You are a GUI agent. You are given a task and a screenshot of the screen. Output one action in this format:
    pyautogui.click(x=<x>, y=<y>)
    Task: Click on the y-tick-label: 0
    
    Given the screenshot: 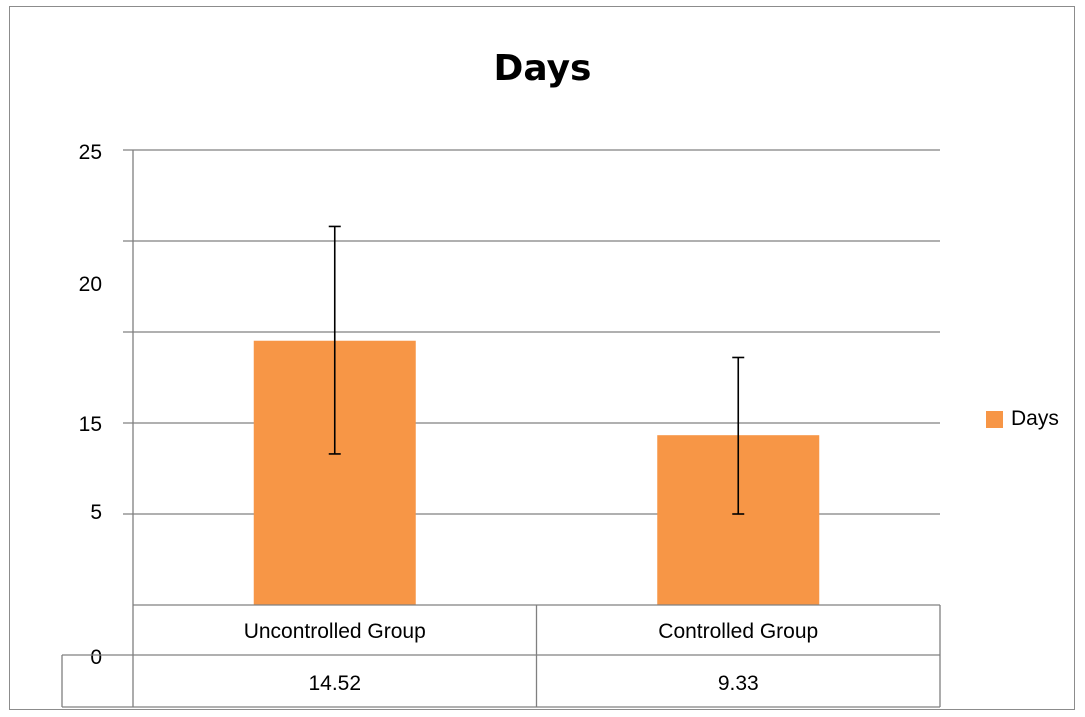 What is the action you would take?
    pyautogui.click(x=96, y=657)
    